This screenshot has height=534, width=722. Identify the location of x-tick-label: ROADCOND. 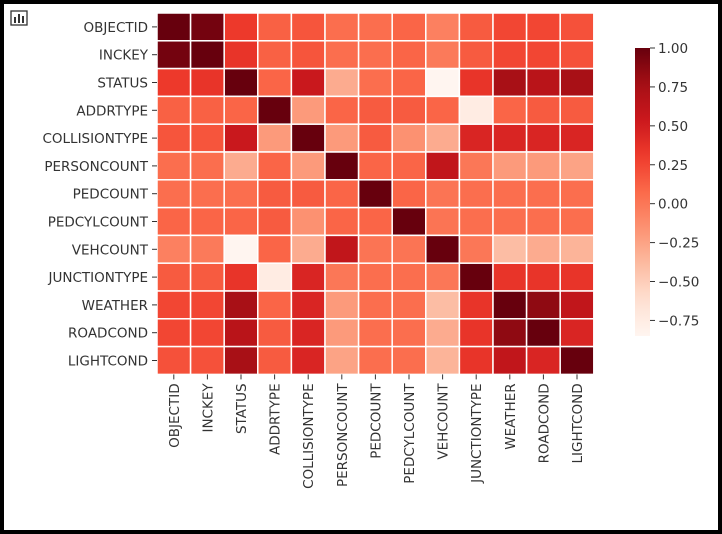
(544, 423).